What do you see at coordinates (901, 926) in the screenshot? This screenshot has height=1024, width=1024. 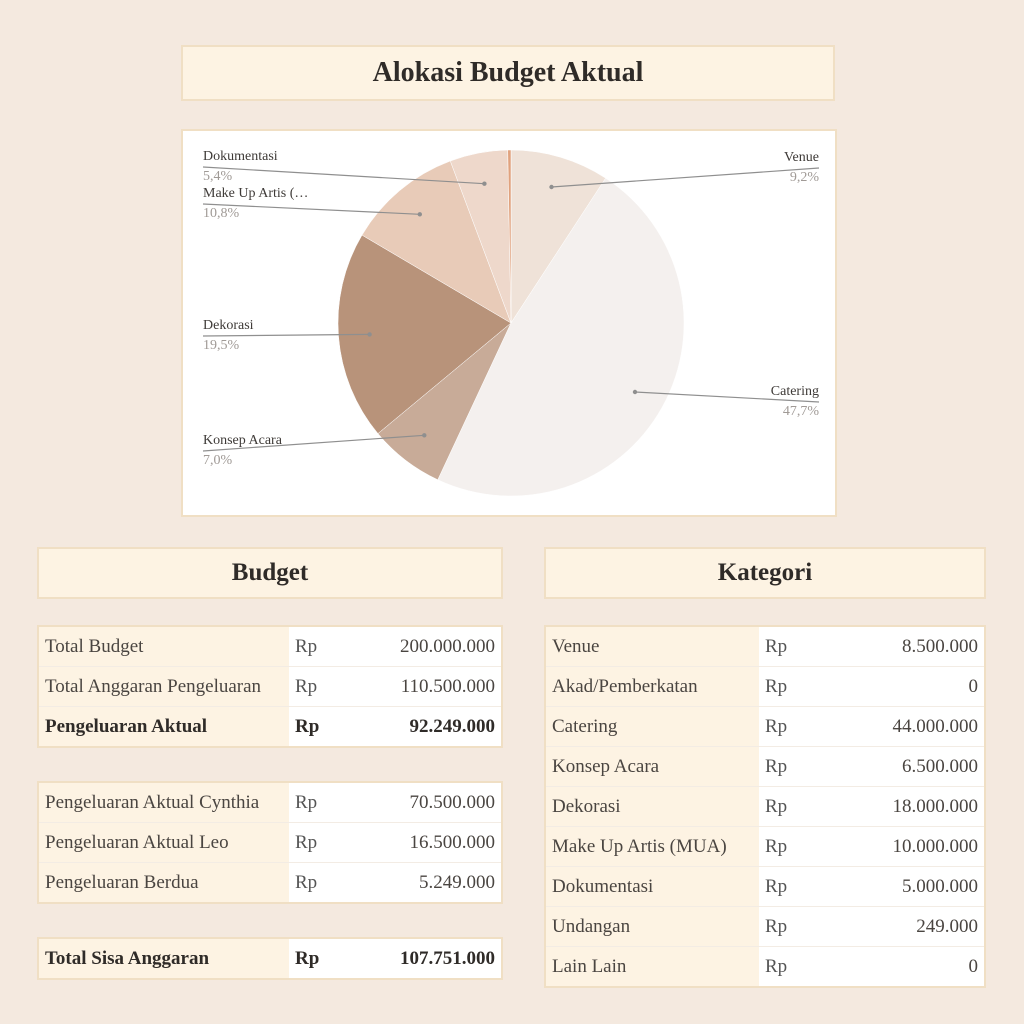 I see `row-value: 249.000` at bounding box center [901, 926].